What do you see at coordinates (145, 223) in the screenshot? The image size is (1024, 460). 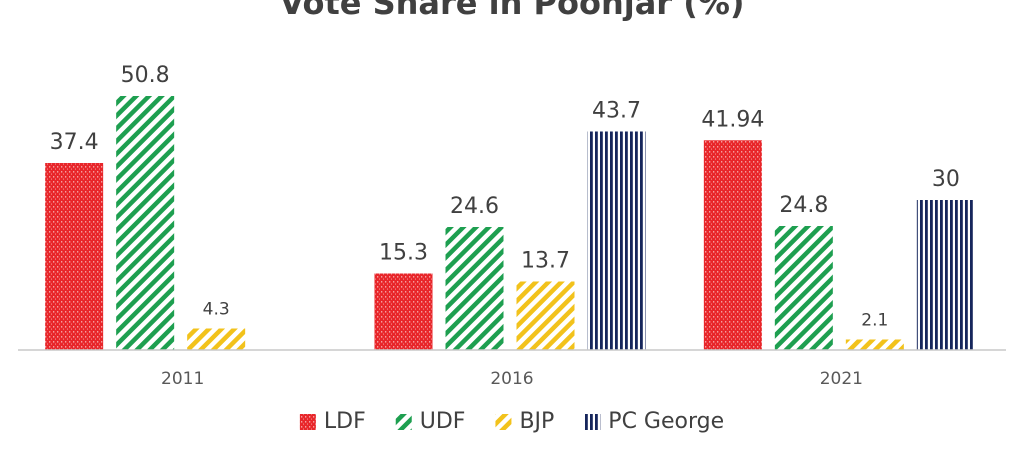 I see `bar-udf-2011` at bounding box center [145, 223].